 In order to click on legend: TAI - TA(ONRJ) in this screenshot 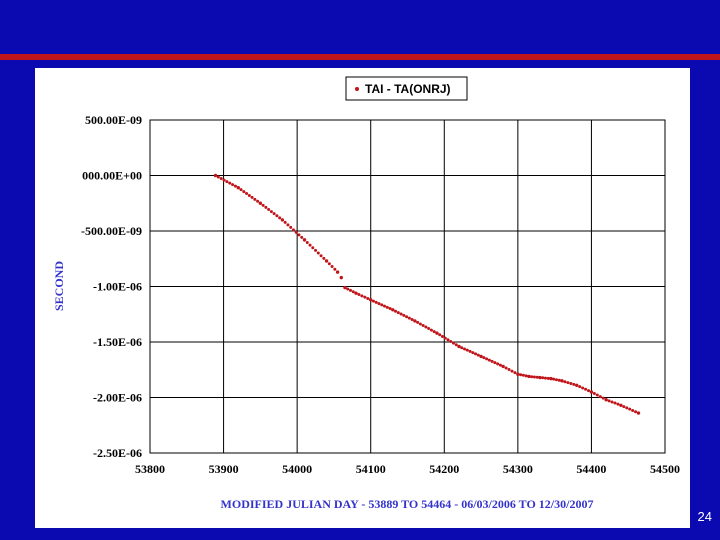, I will do `click(406, 88)`.